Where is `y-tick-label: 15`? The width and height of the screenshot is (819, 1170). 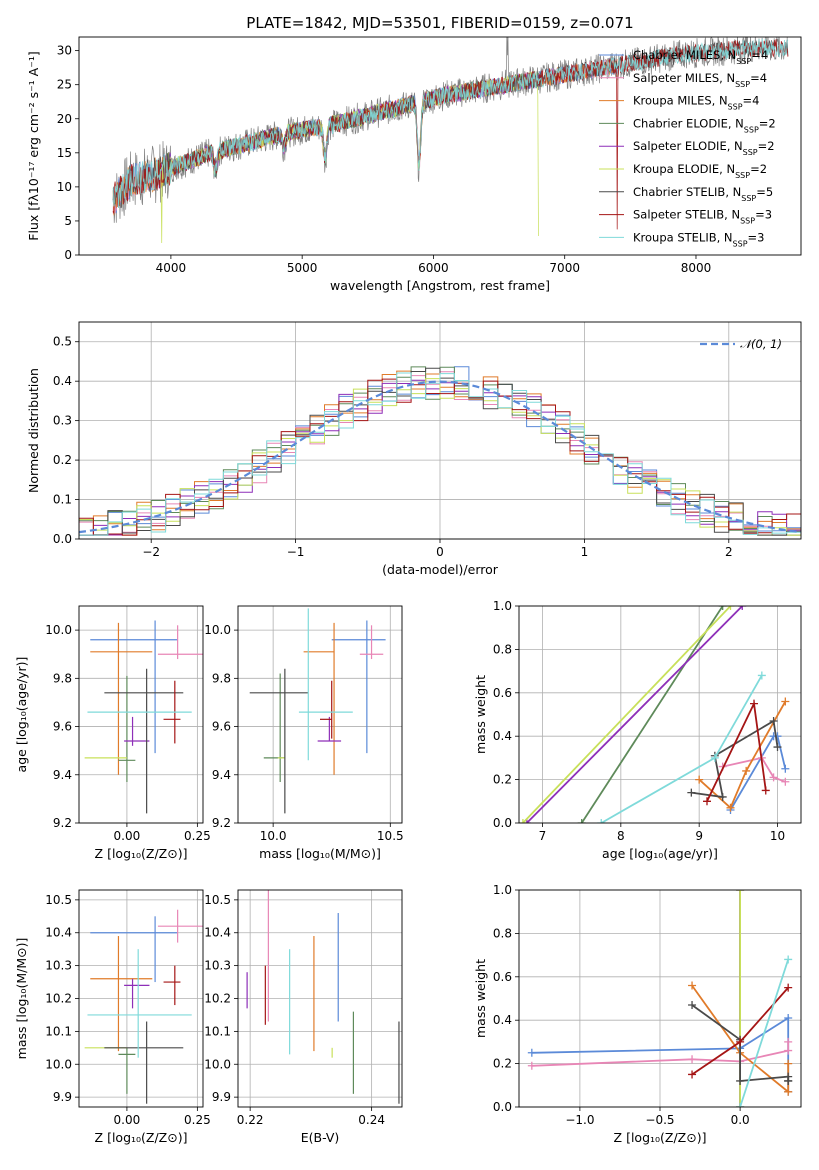 y-tick-label: 15 is located at coordinates (64, 153).